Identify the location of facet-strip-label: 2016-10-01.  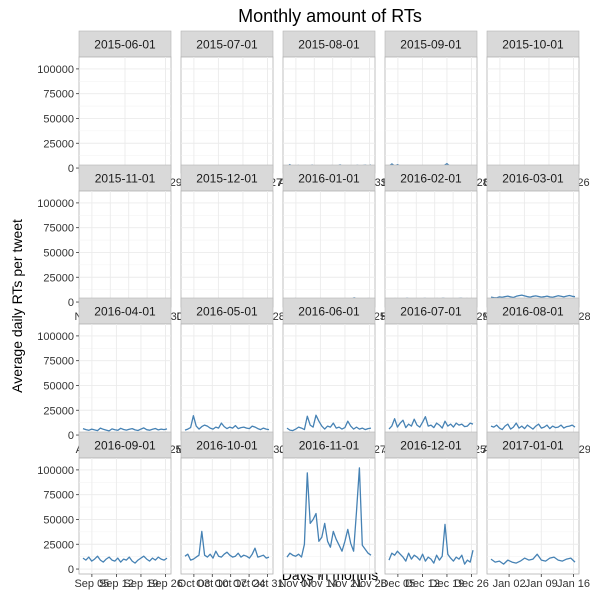
(227, 446).